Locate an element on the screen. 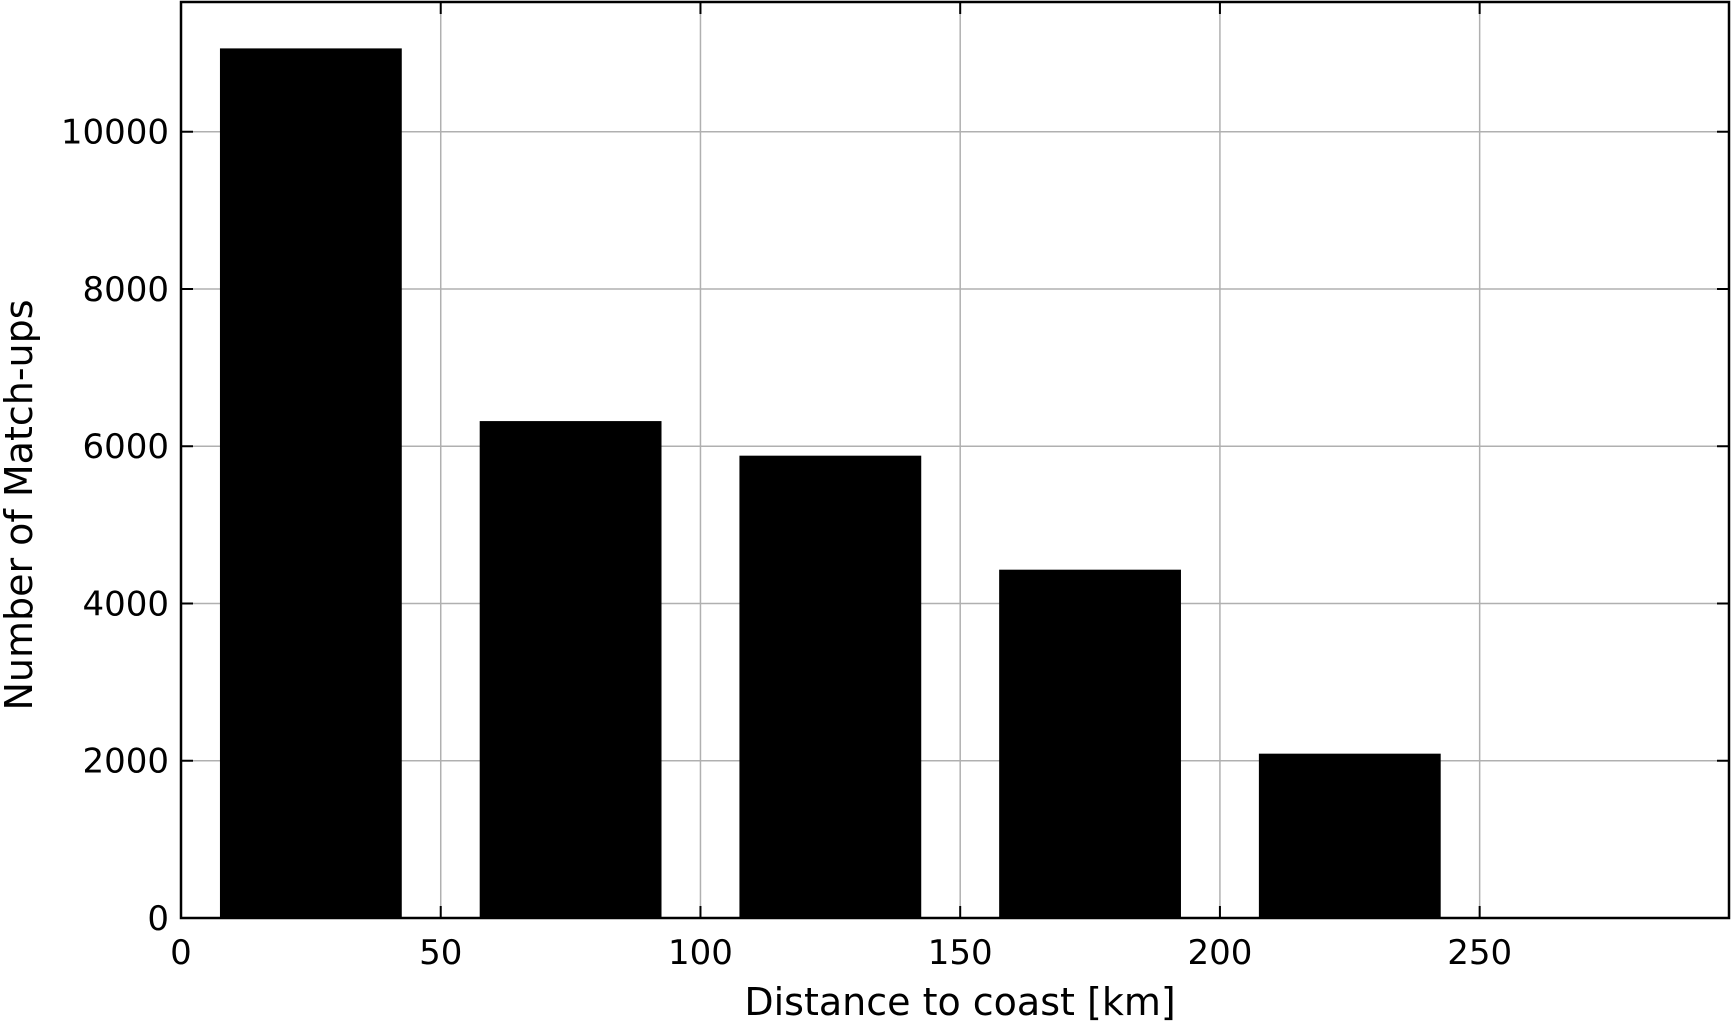 The height and width of the screenshot is (1022, 1732). x-axis-label: Distance to coast [km] is located at coordinates (959, 1001).